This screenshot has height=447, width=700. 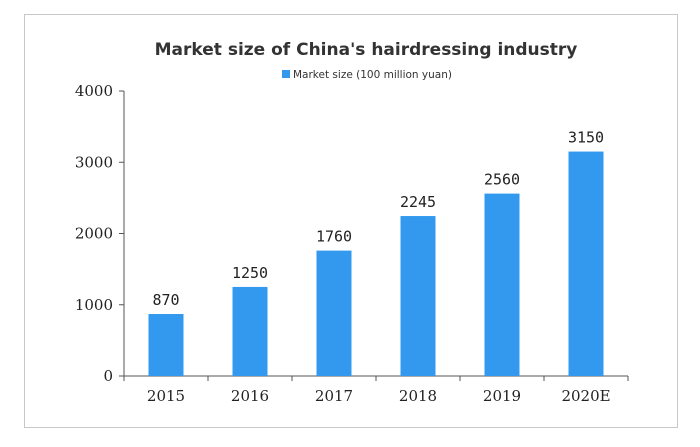 I want to click on x-tick-label: 2018, so click(x=418, y=396).